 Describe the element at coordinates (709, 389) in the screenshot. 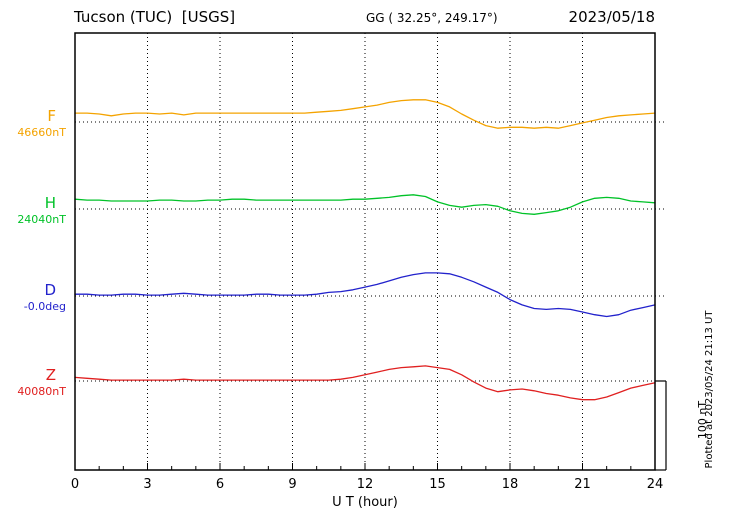

I see `plotted-at-label: Plotted at 2023/05/24 21:13 UT` at that location.